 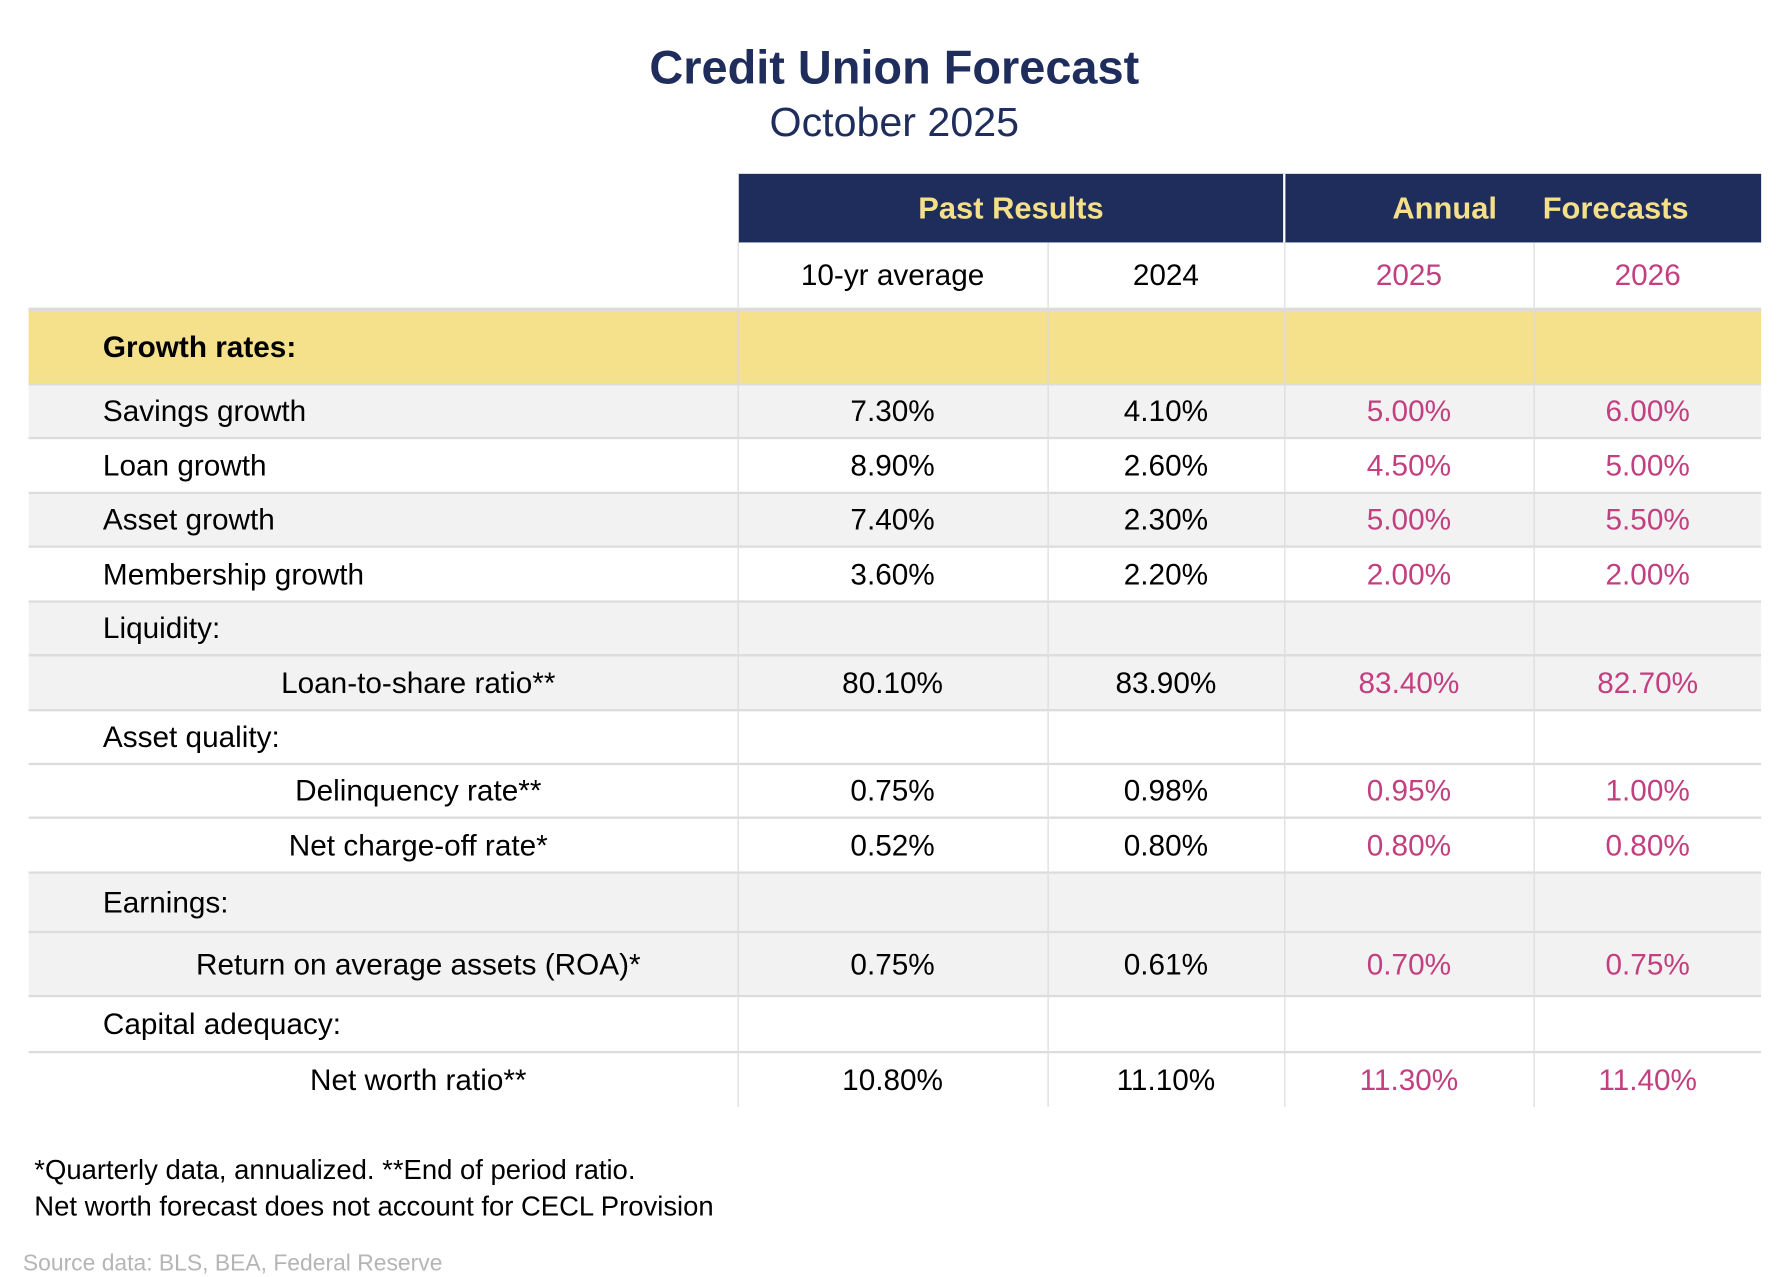 What do you see at coordinates (1165, 683) in the screenshot?
I see `value-2024: 83.90%` at bounding box center [1165, 683].